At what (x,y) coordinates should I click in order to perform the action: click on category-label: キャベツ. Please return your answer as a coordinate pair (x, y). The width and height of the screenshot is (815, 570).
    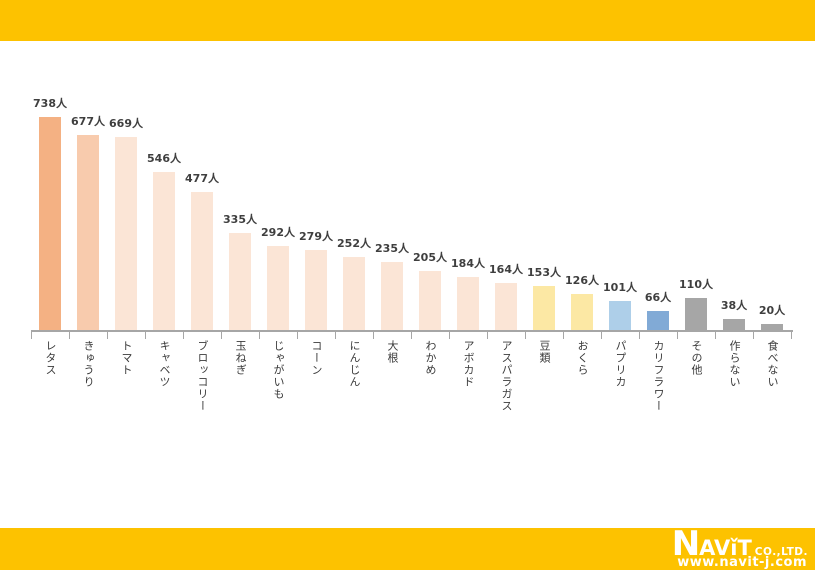
    Looking at the image, I should click on (165, 364).